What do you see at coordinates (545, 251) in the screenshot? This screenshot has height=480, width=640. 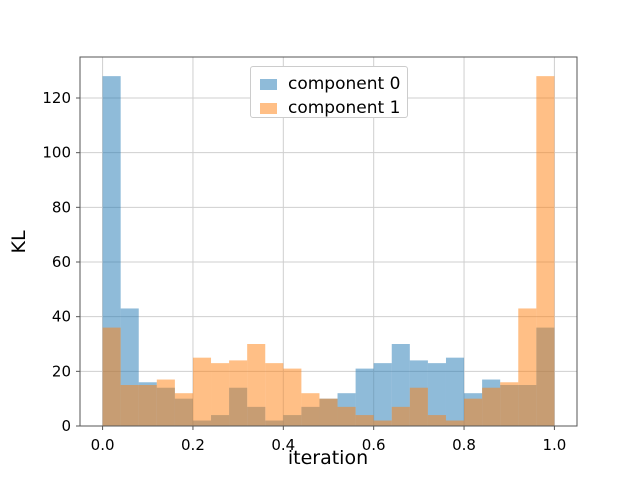 I see `bar-component1-bin24` at bounding box center [545, 251].